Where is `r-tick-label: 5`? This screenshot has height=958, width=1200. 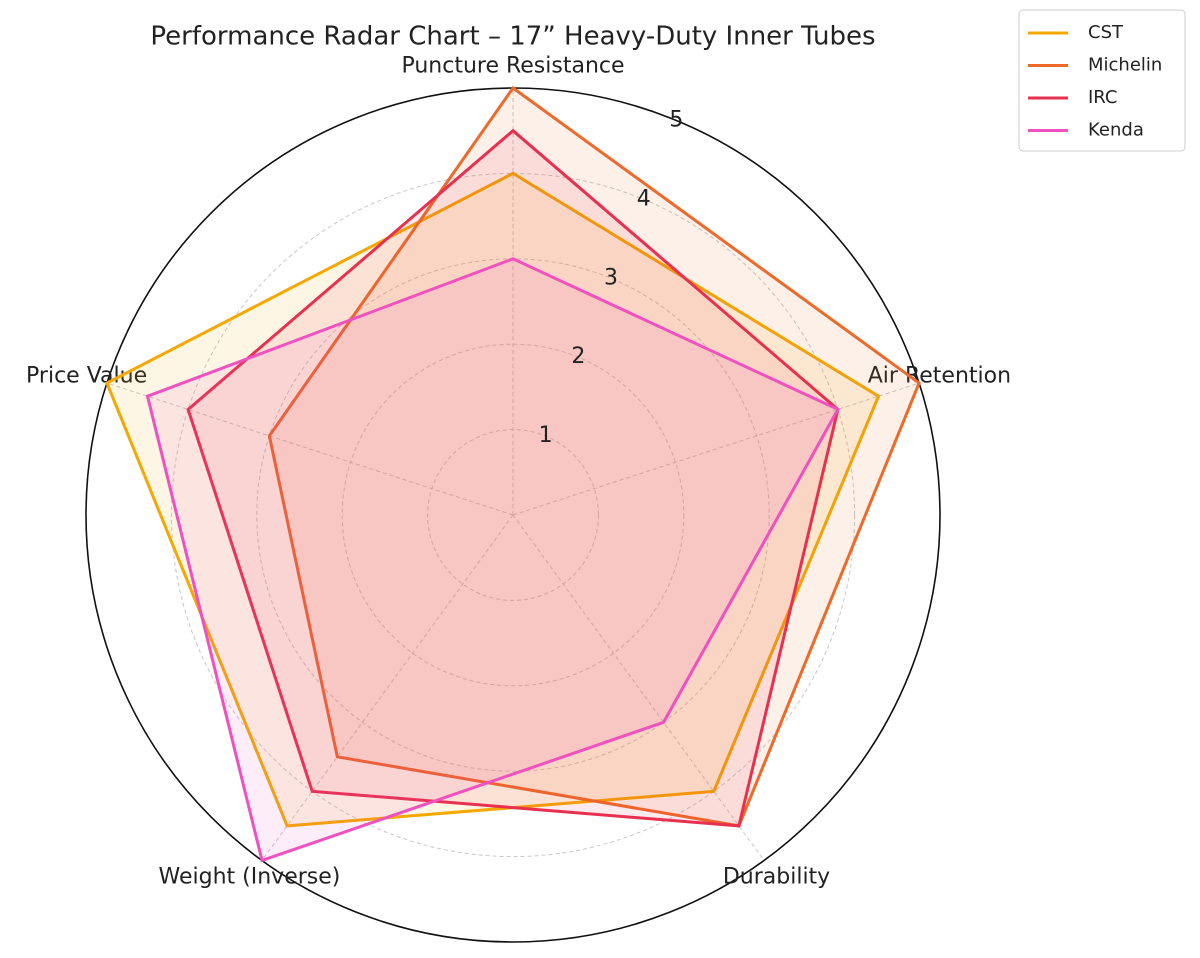 r-tick-label: 5 is located at coordinates (676, 120).